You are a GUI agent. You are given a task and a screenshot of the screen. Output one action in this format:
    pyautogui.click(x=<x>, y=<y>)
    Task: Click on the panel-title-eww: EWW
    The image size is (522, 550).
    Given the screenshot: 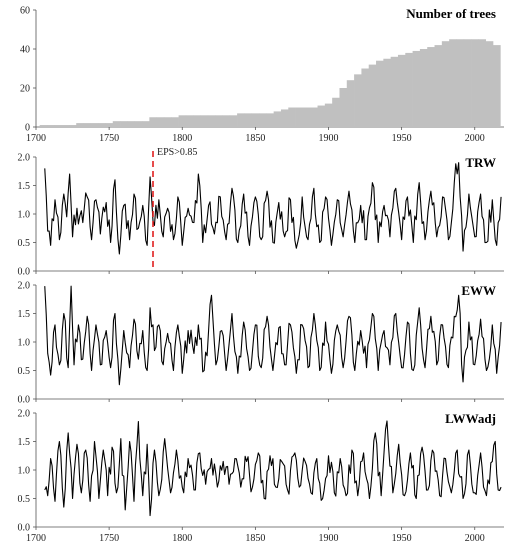 What is the action you would take?
    pyautogui.click(x=478, y=290)
    